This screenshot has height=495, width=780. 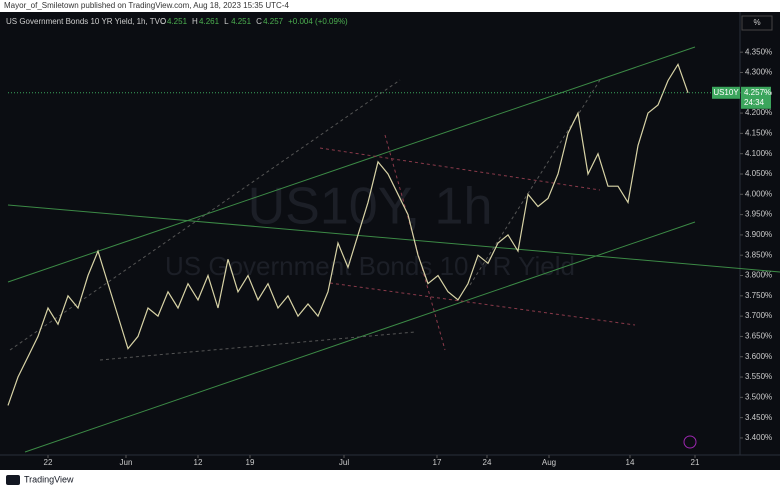 I want to click on y-tick-label: 4.150%, so click(x=758, y=132).